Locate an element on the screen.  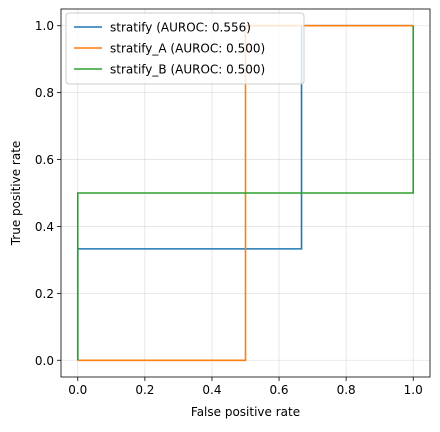
y-axis-label: True positive rate is located at coordinates (16, 194).